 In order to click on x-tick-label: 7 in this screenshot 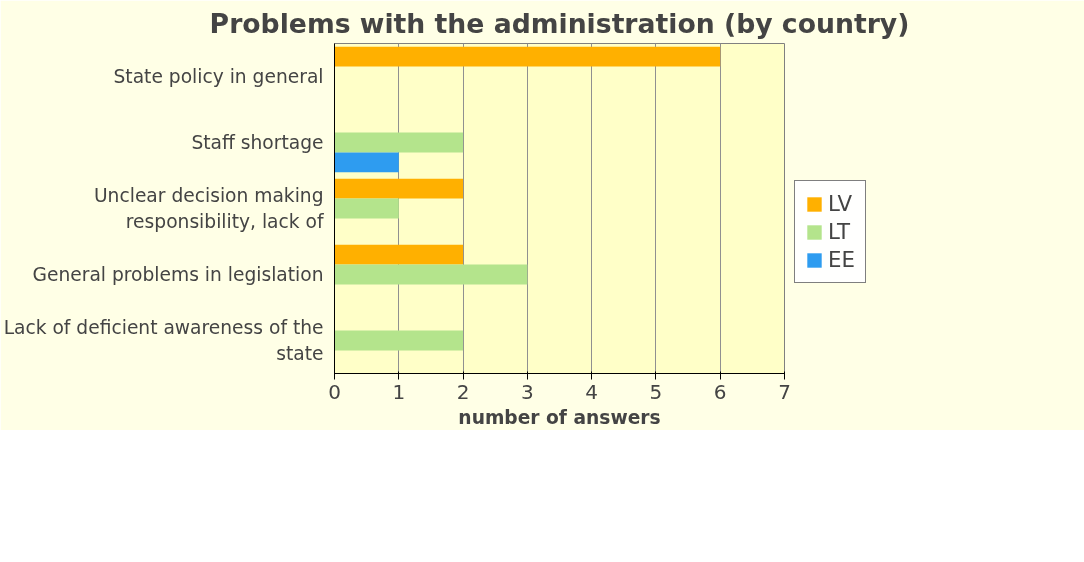, I will do `click(784, 391)`.